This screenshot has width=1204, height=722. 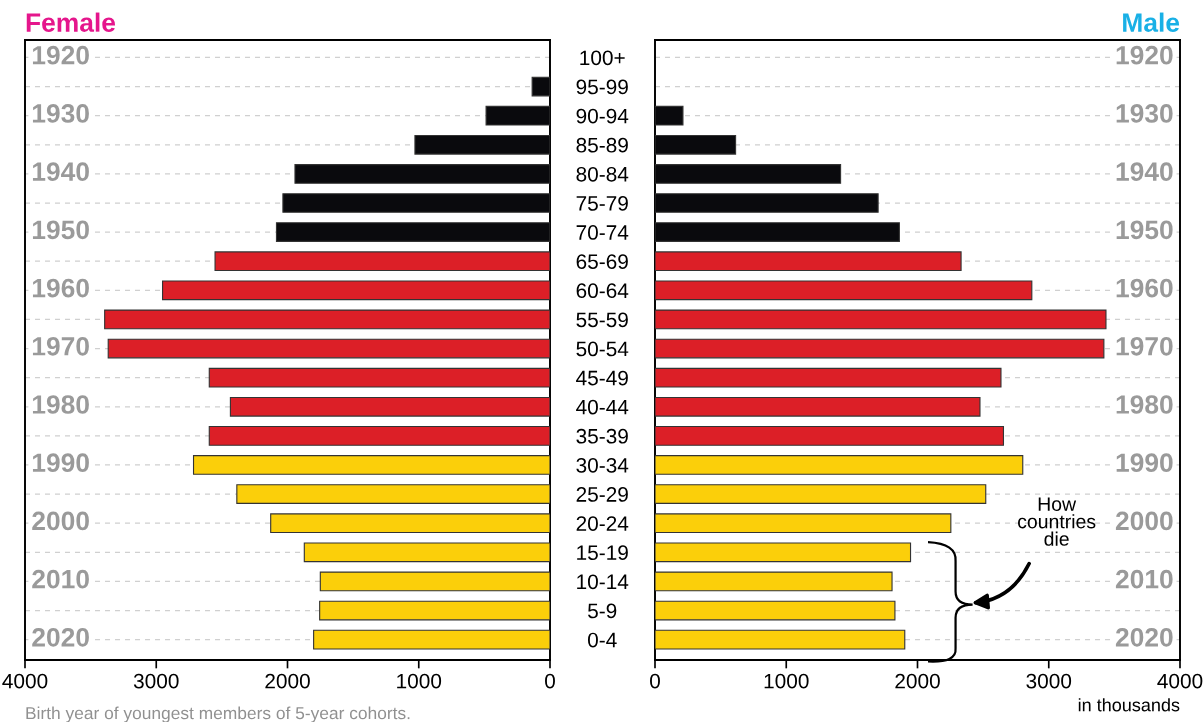 What do you see at coordinates (1129, 705) in the screenshot?
I see `x-axis-title: in thousands` at bounding box center [1129, 705].